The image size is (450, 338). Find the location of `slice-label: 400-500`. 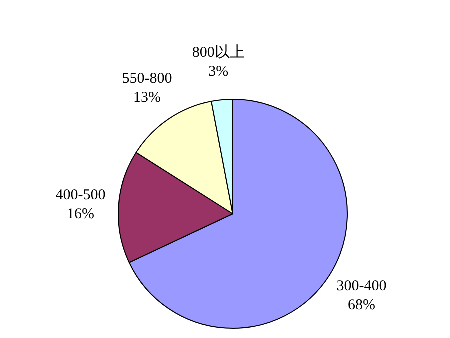

slice-label: 400-500 is located at coordinates (81, 195).